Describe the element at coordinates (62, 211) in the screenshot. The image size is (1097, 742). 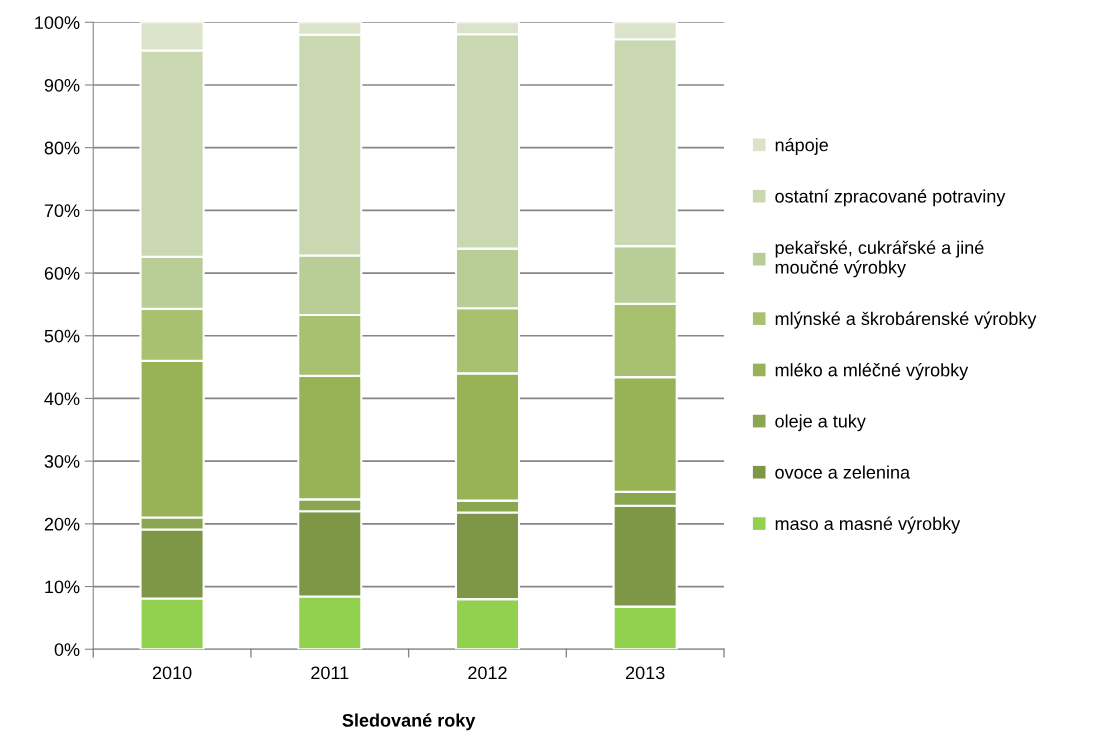
I see `y-tick-label: 70%` at that location.